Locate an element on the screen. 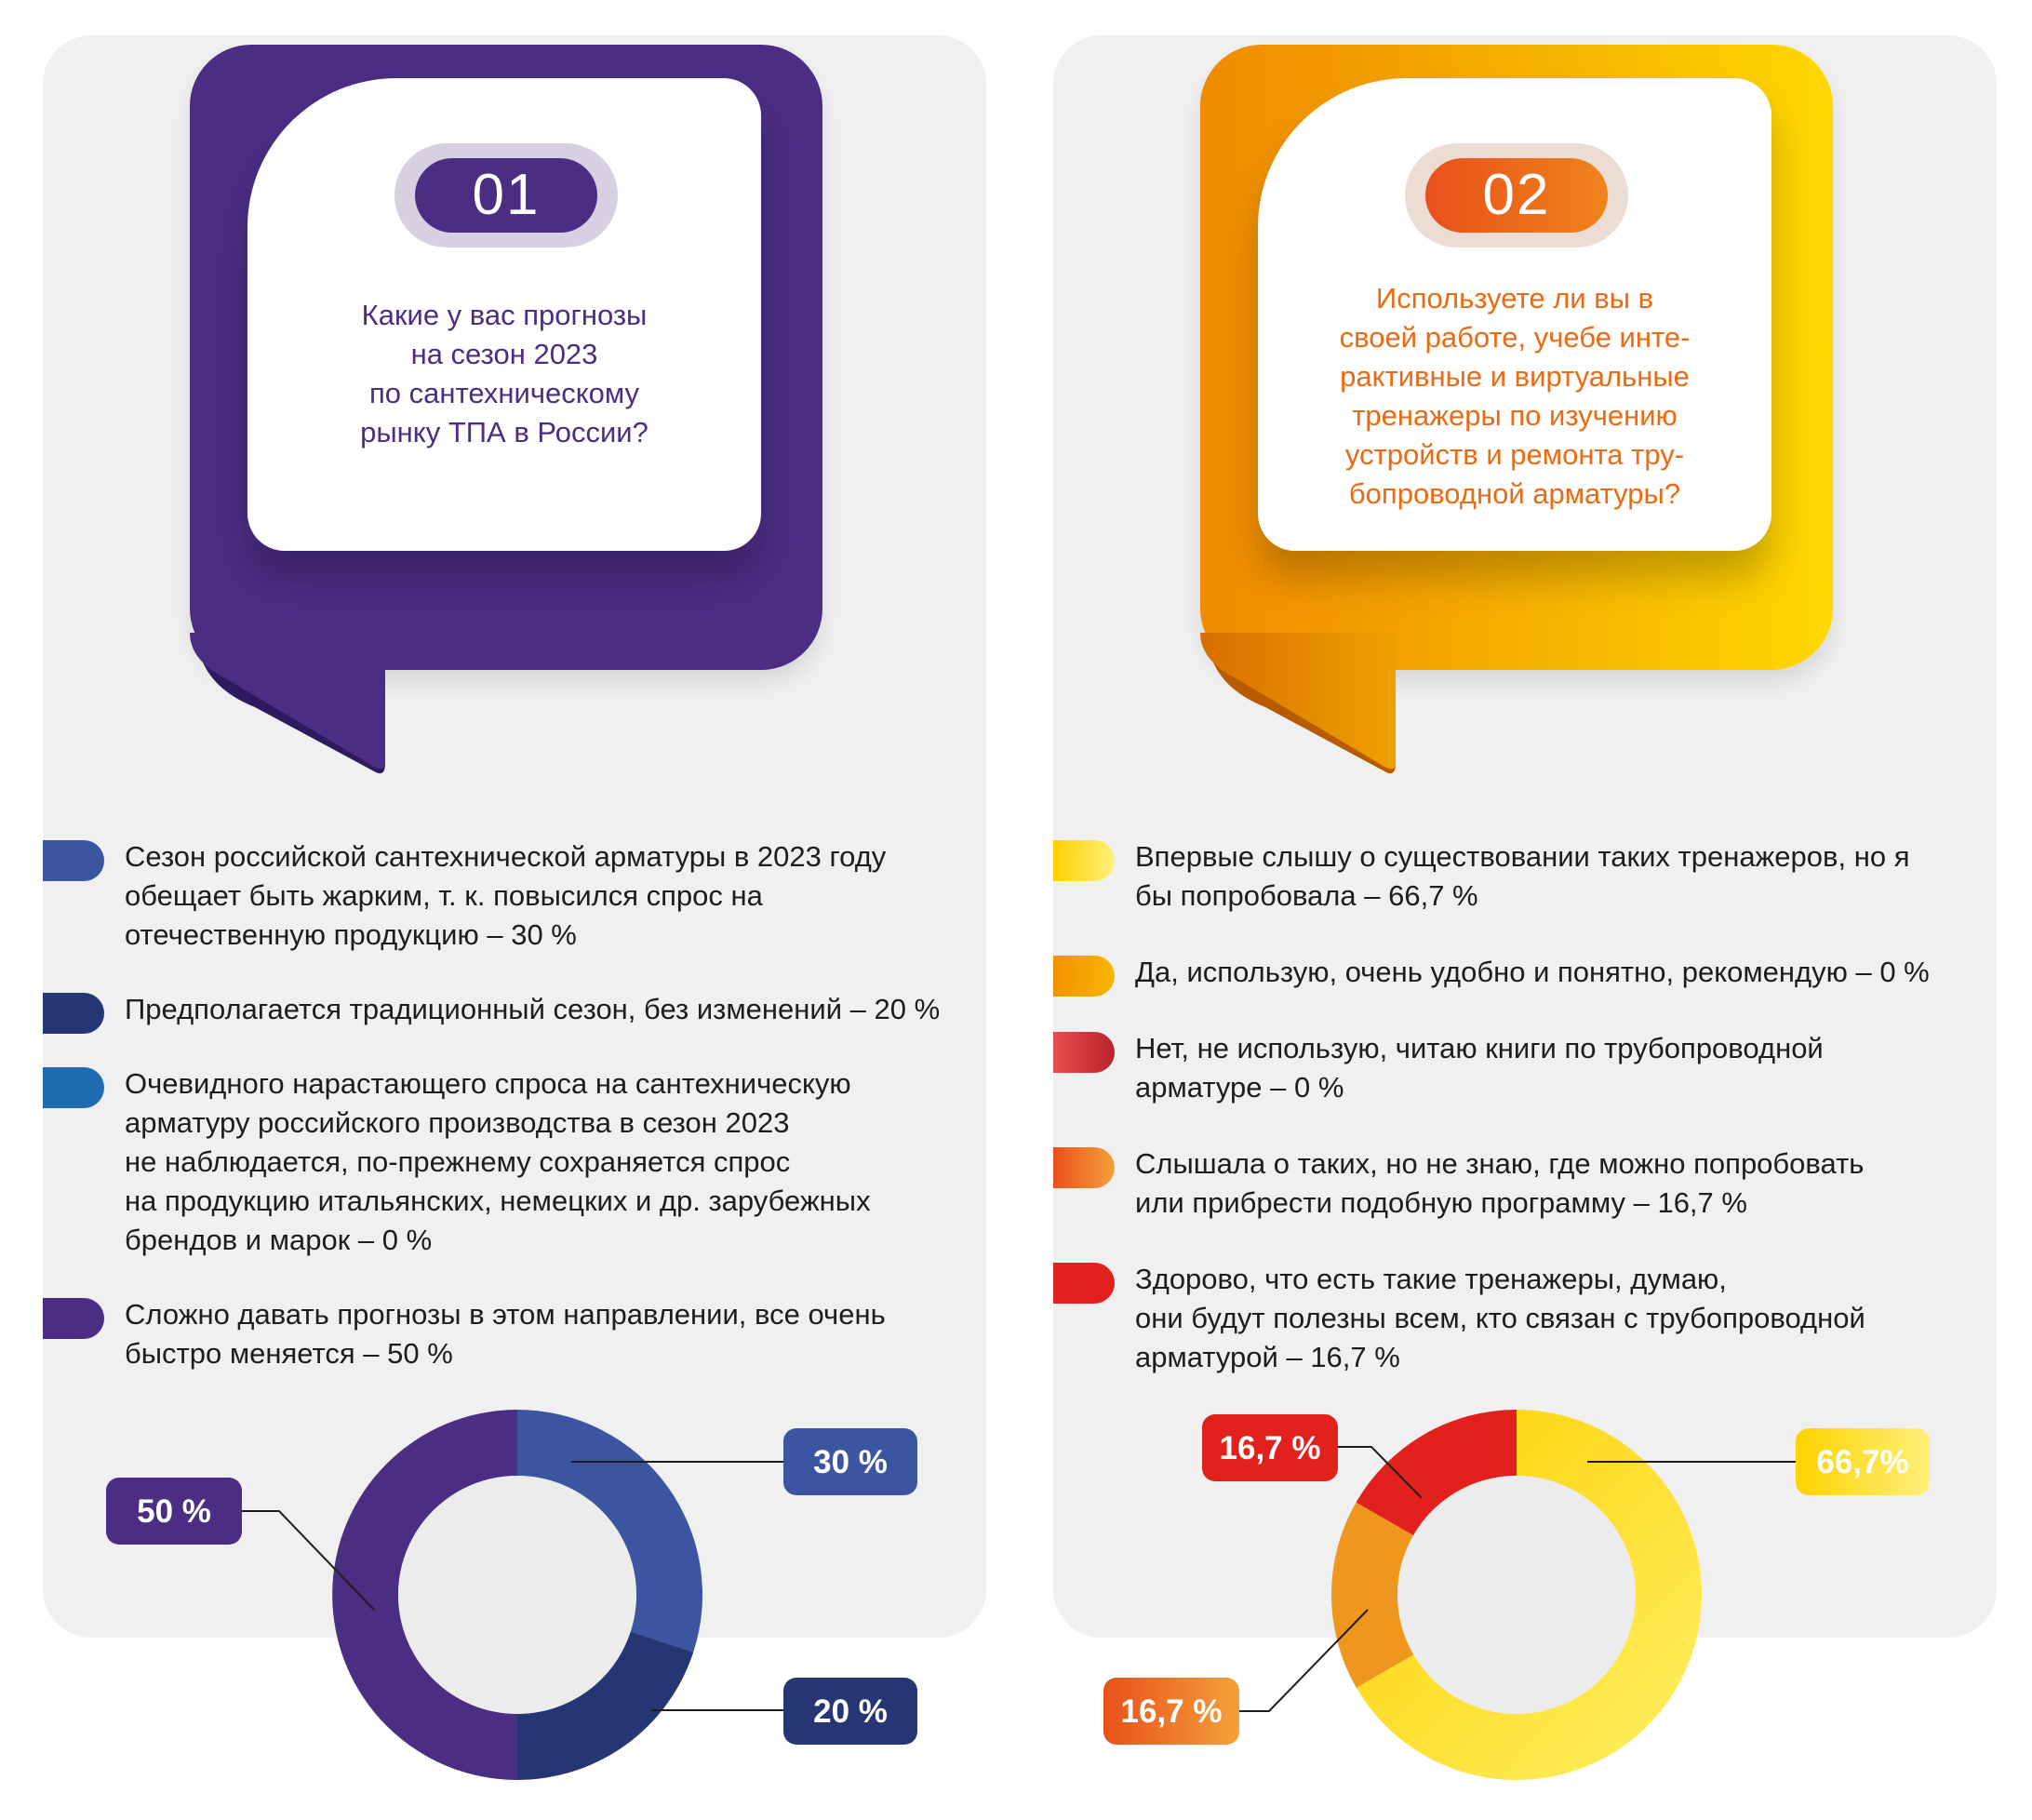 This screenshot has height=1820, width=2032. question-number-badge-1: 01 is located at coordinates (506, 195).